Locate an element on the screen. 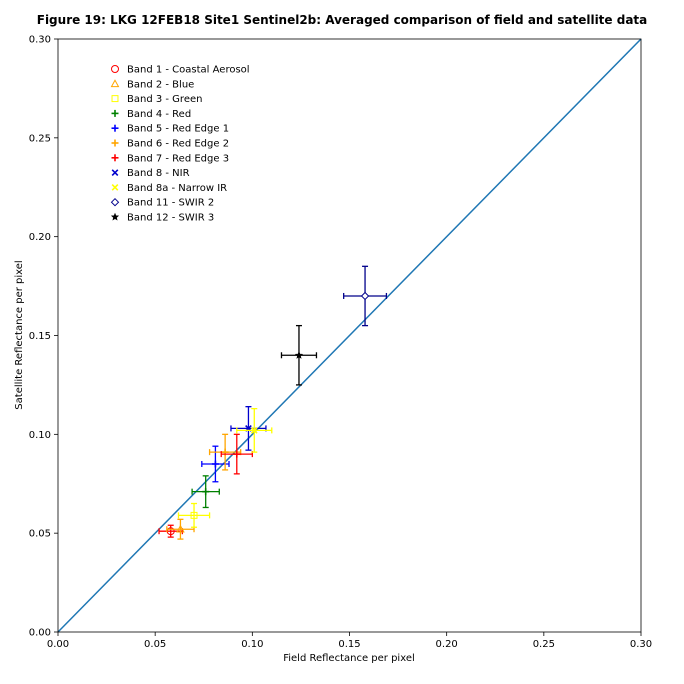 The image size is (684, 684). legend-item: Band 8 - NIR is located at coordinates (150, 173).